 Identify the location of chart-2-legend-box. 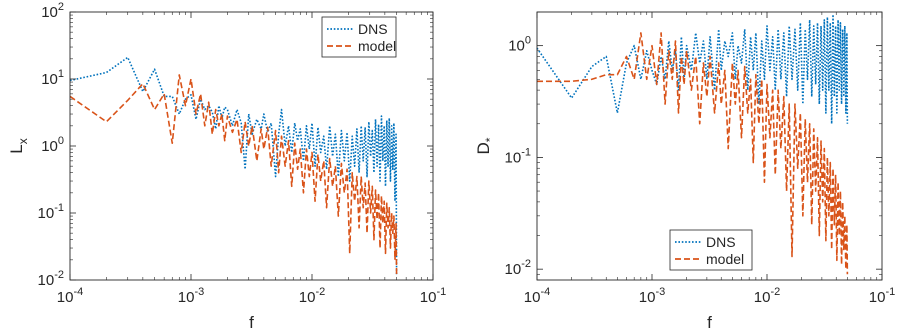
(711, 250).